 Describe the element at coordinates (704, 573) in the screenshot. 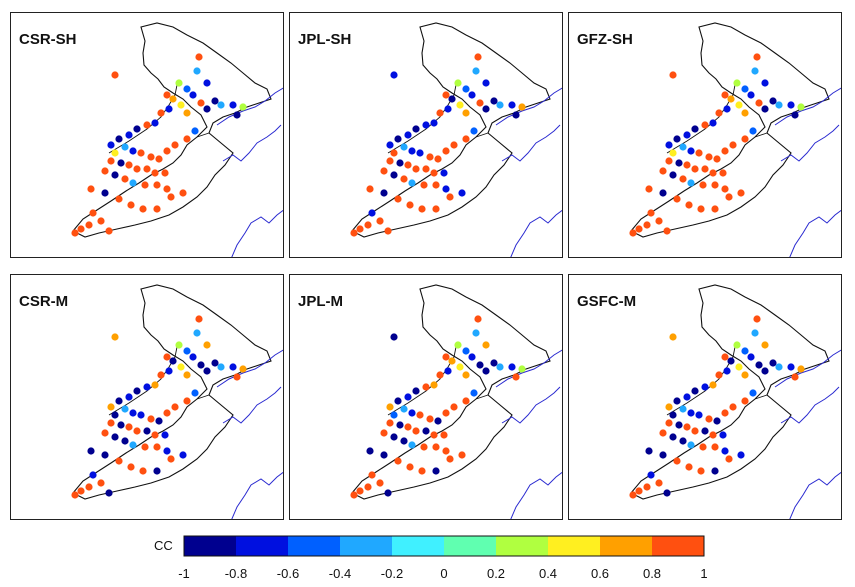

I see `colorbar-tick: 1` at that location.